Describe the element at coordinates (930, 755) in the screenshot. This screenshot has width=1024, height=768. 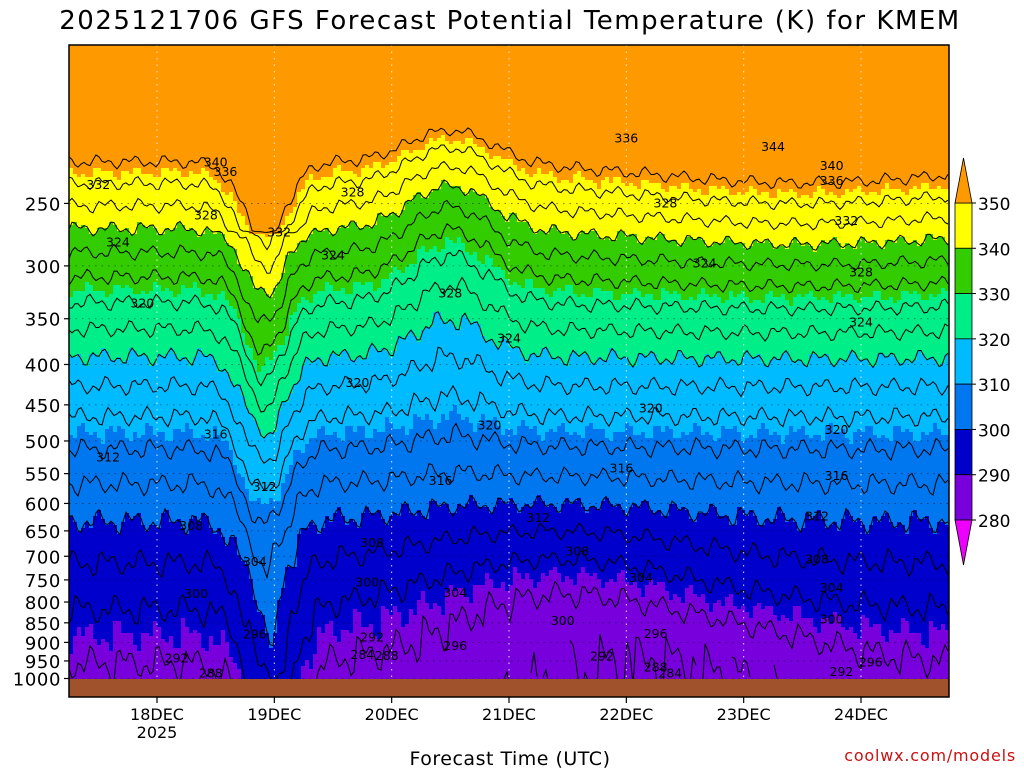
I see `credit-link: coolwx.com/models` at that location.